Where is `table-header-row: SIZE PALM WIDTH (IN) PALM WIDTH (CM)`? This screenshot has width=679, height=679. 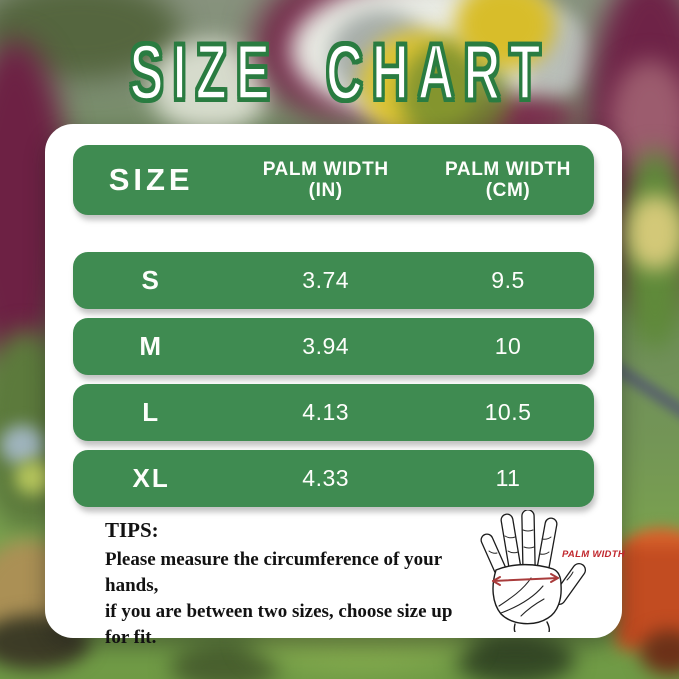
table-header-row: SIZE PALM WIDTH (IN) PALM WIDTH (CM) is located at coordinates (333, 180).